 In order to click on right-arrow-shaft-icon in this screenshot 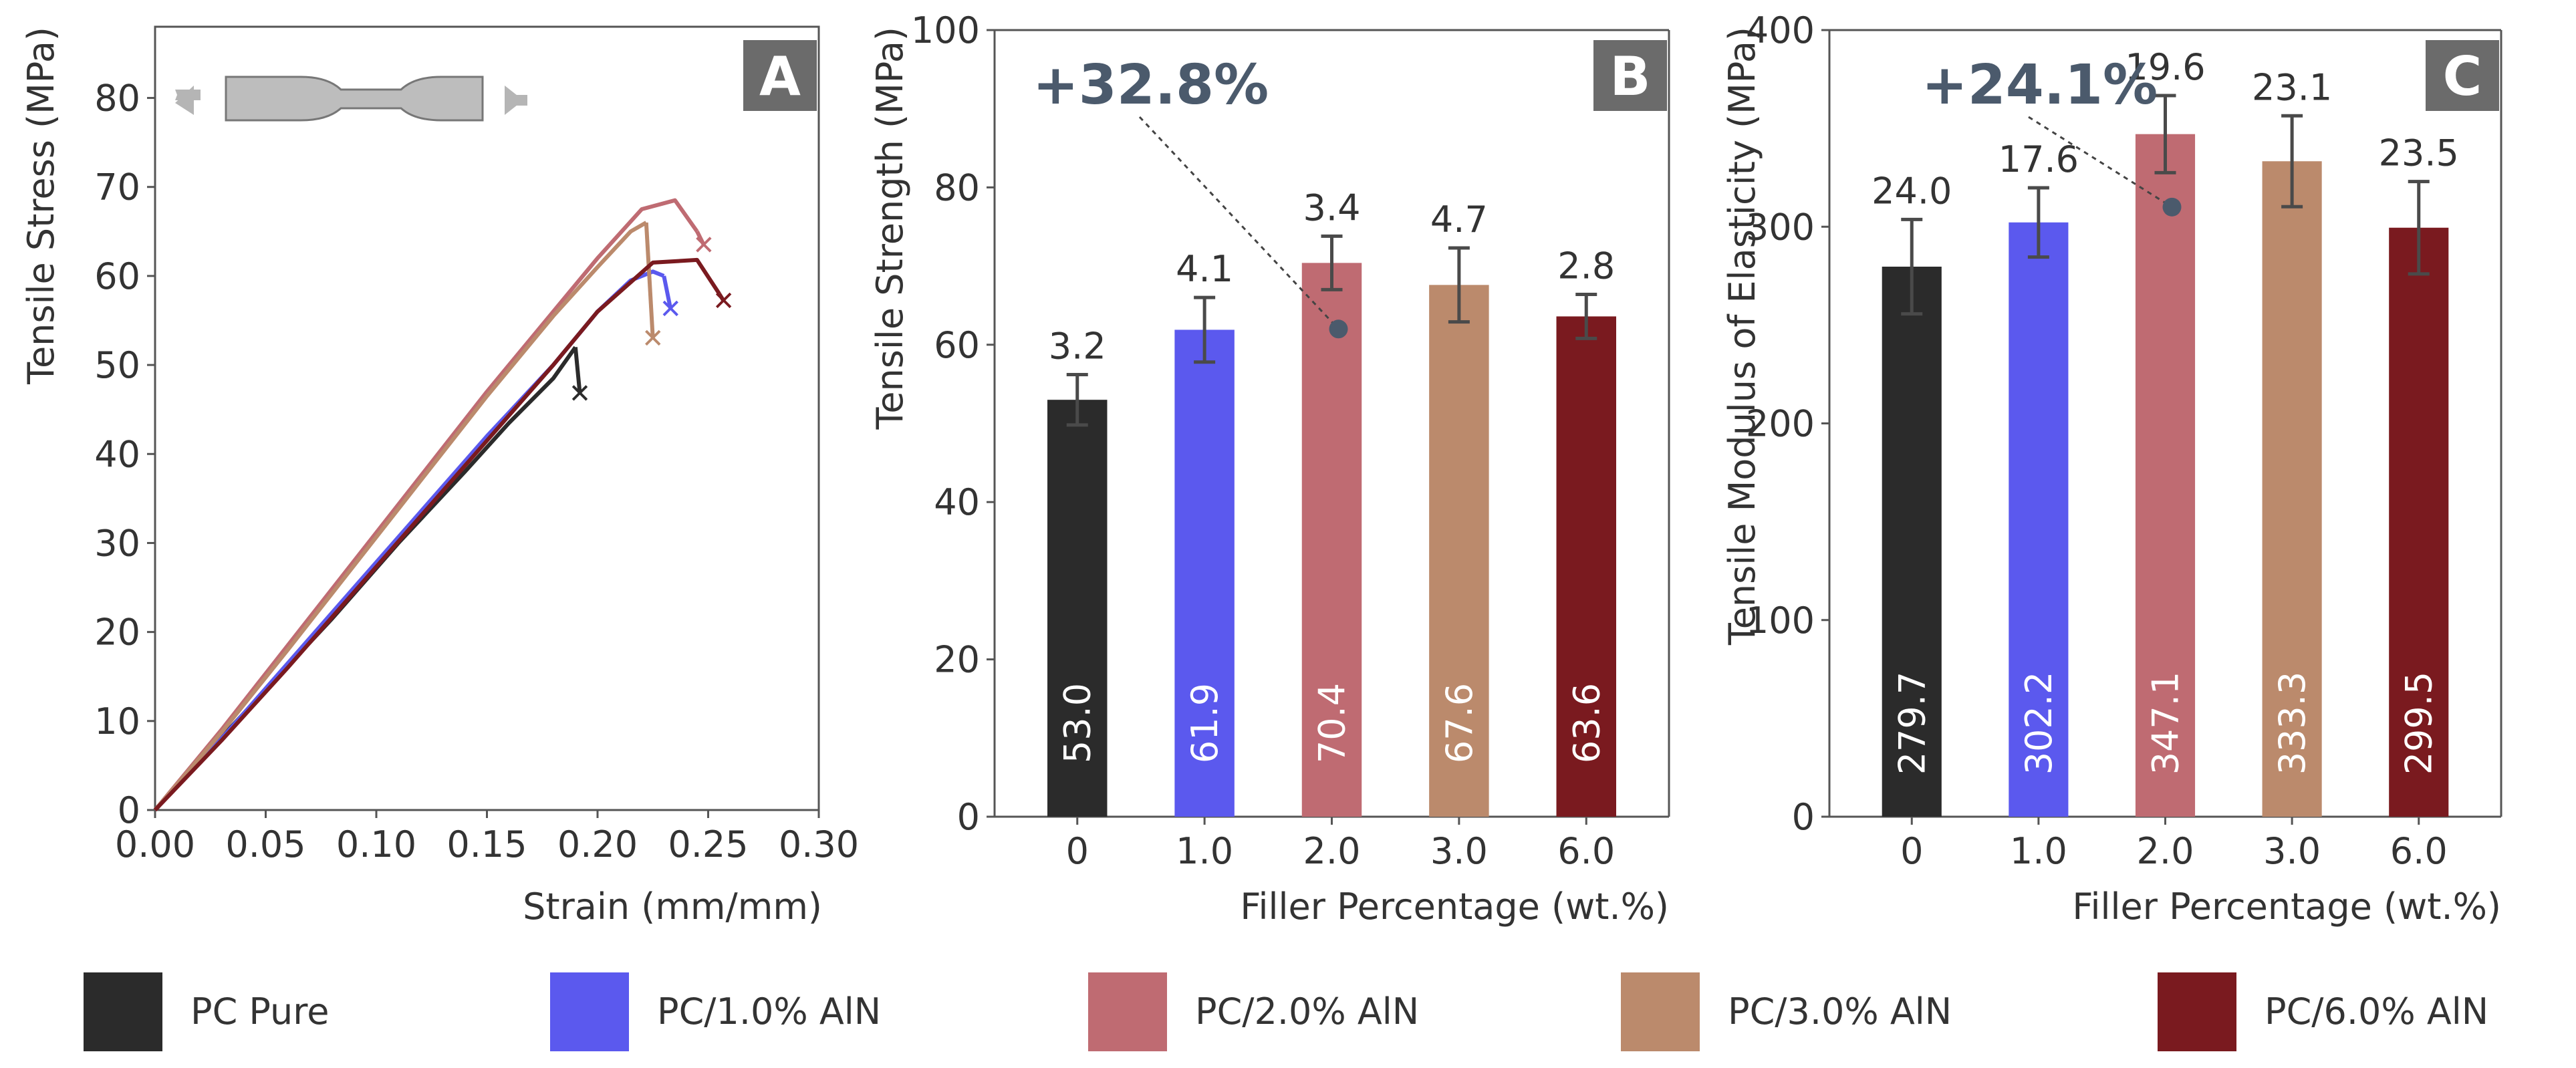, I will do `click(516, 100)`.